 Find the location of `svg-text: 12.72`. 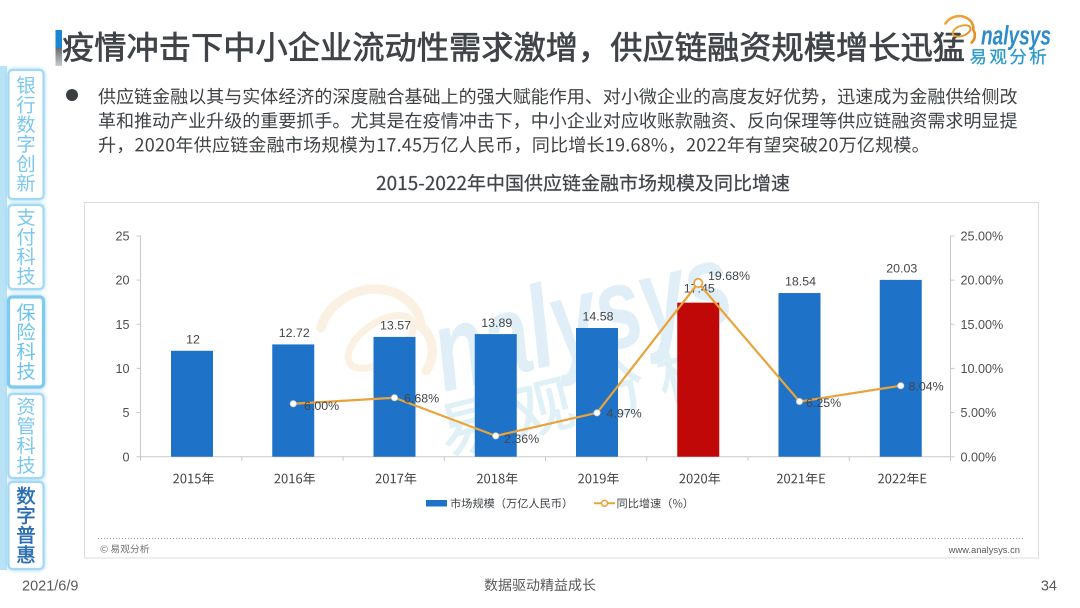

svg-text: 12.72 is located at coordinates (294, 333).